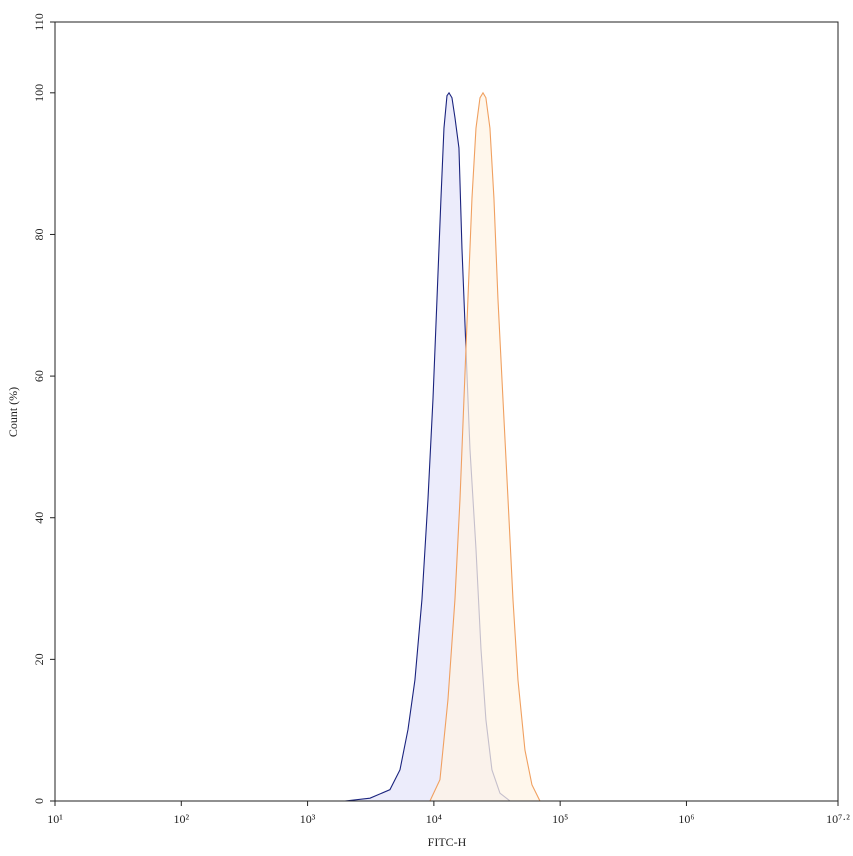 The width and height of the screenshot is (853, 856). I want to click on x-tick-label: 10¹, so click(55, 819).